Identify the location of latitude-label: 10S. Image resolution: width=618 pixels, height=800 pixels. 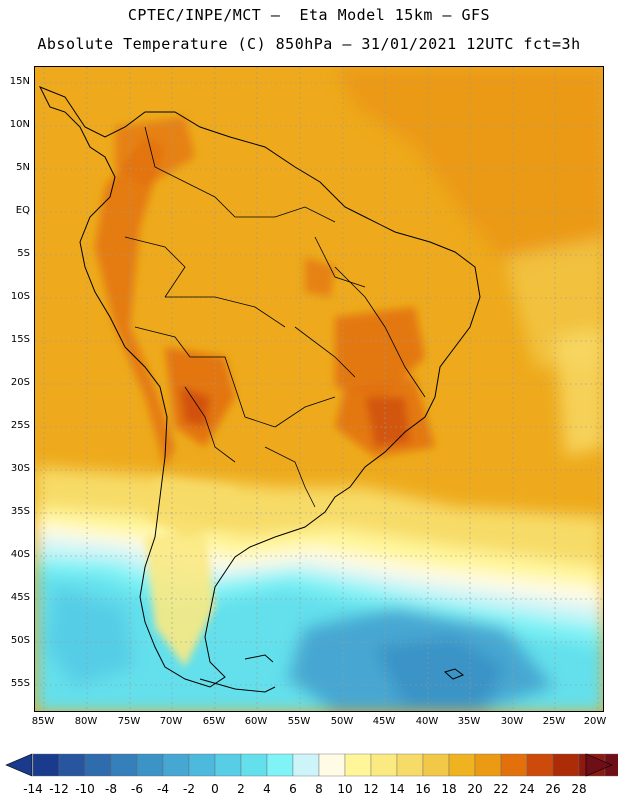
(20, 296).